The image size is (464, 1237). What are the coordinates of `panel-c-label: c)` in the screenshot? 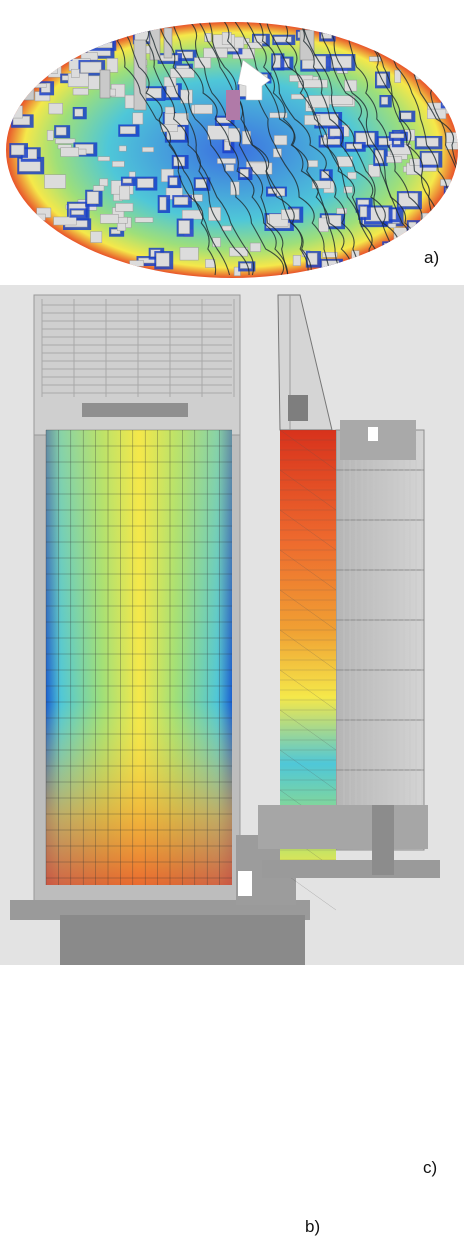 It's located at (430, 1167).